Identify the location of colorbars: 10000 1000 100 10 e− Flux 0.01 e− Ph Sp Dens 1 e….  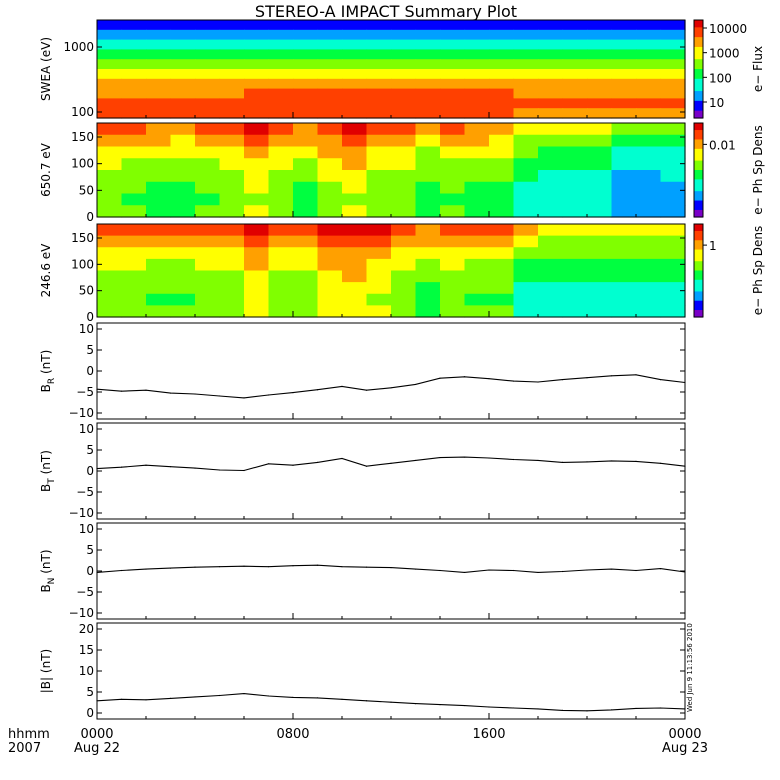
(729, 168).